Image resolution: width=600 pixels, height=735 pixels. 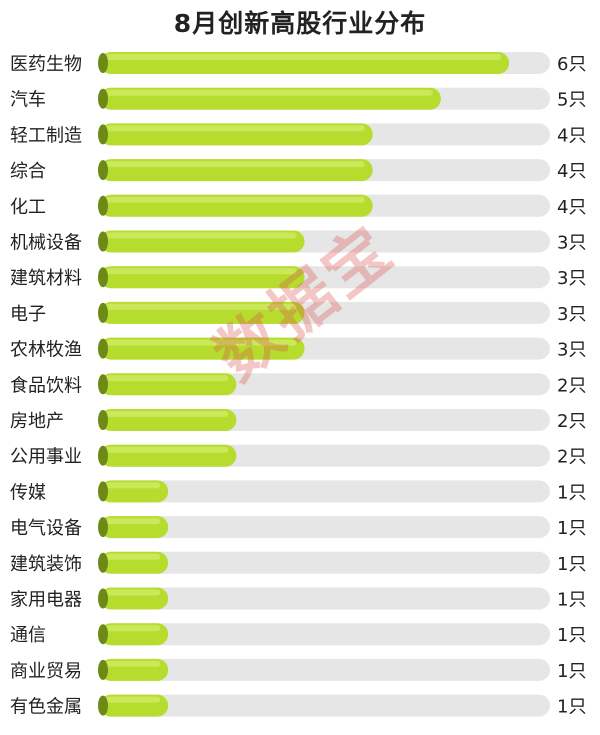 What do you see at coordinates (28, 171) in the screenshot?
I see `category-label: 综合` at bounding box center [28, 171].